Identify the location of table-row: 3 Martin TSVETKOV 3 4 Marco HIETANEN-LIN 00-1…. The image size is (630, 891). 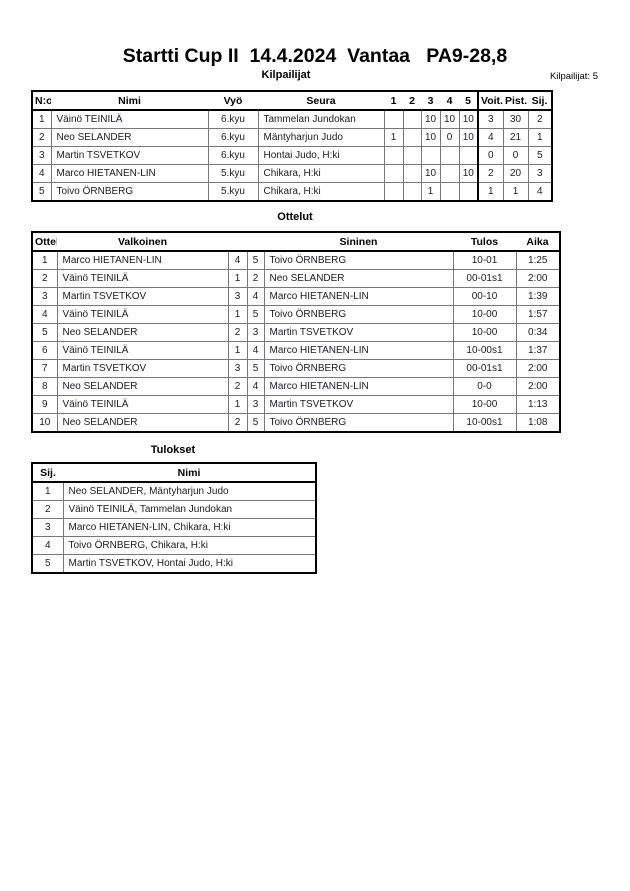
(296, 296).